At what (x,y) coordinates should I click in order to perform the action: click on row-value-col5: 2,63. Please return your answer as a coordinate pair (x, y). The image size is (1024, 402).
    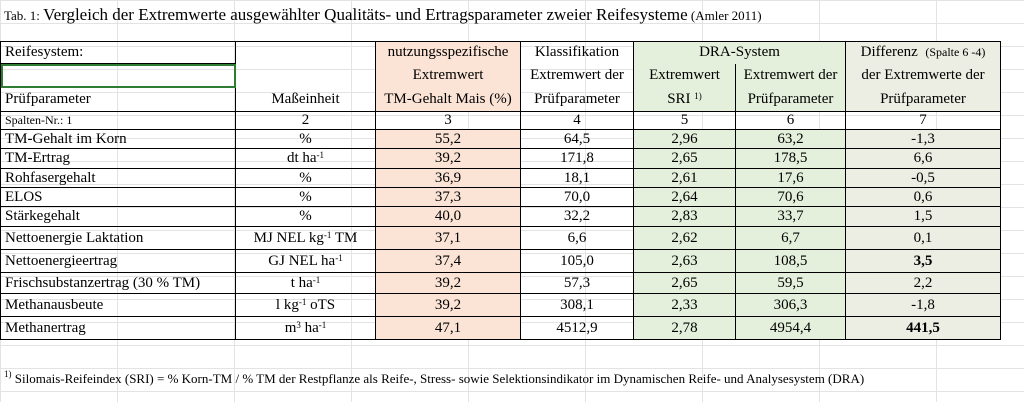
    Looking at the image, I should click on (684, 261).